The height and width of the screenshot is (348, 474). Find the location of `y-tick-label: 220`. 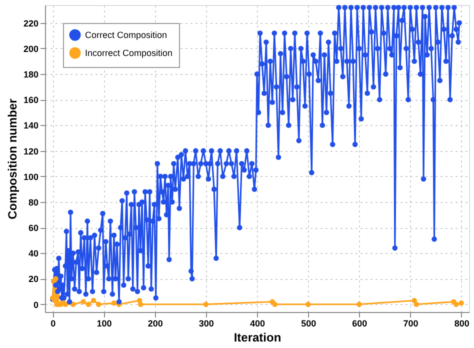

y-tick-label: 220 is located at coordinates (30, 23).